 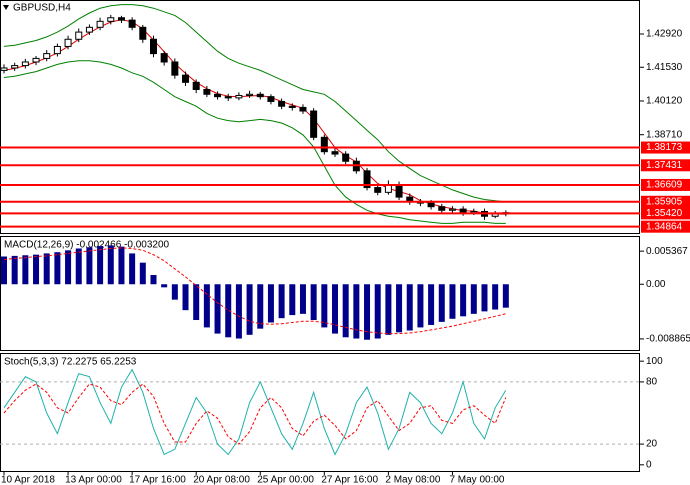 I want to click on level-label: 1.37431, so click(x=664, y=165).